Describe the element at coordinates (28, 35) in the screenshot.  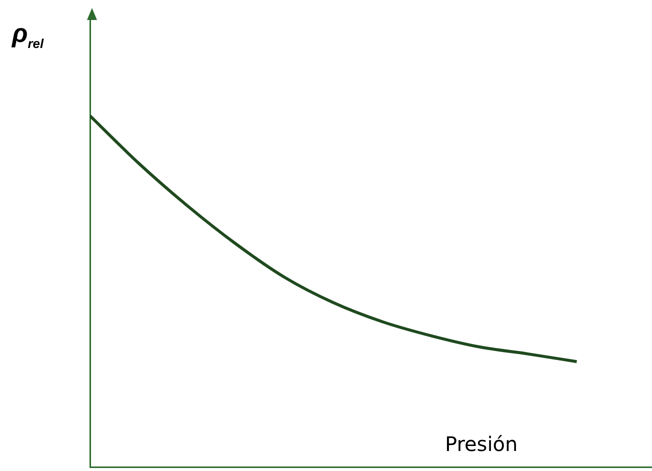
I see `y-axis-title: ρ$_{rel}$` at that location.